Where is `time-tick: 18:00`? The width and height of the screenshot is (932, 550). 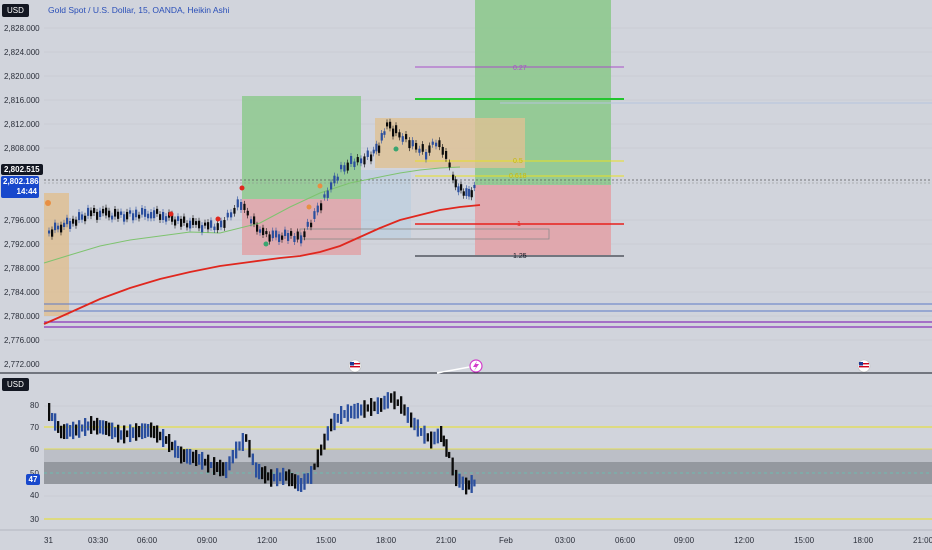 time-tick: 18:00 is located at coordinates (863, 540).